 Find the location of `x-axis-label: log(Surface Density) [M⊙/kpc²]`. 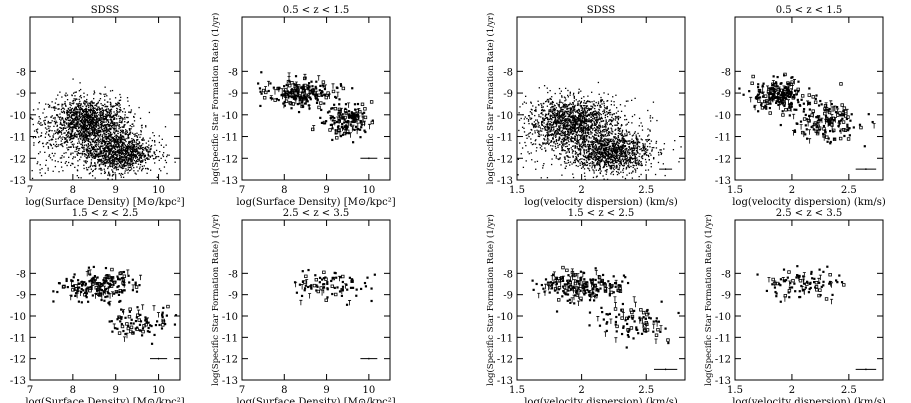

x-axis-label: log(Surface Density) [M⊙/kpc²] is located at coordinates (104, 202).